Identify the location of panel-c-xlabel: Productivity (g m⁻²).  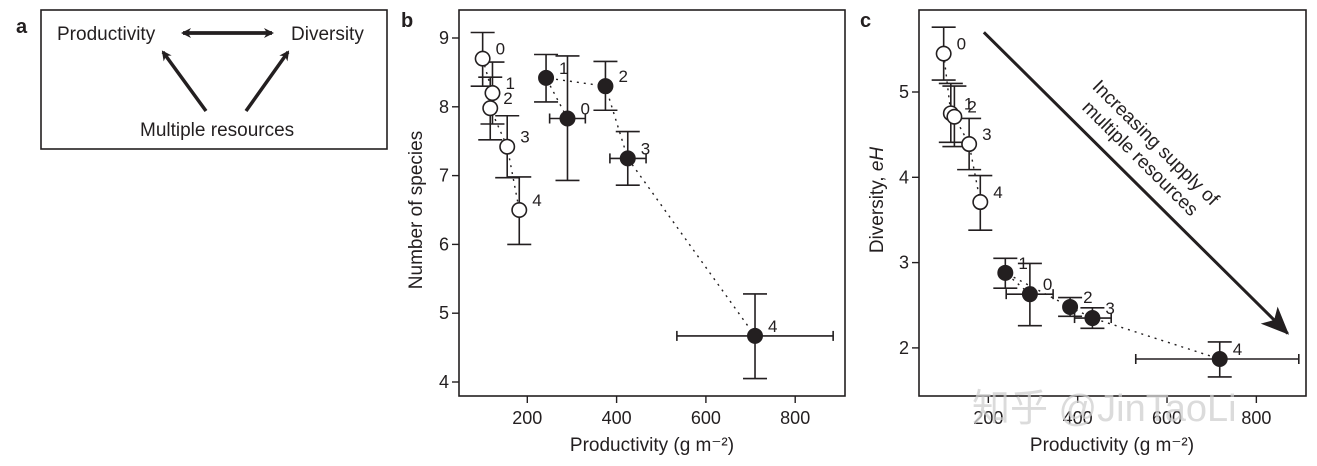
(1112, 445).